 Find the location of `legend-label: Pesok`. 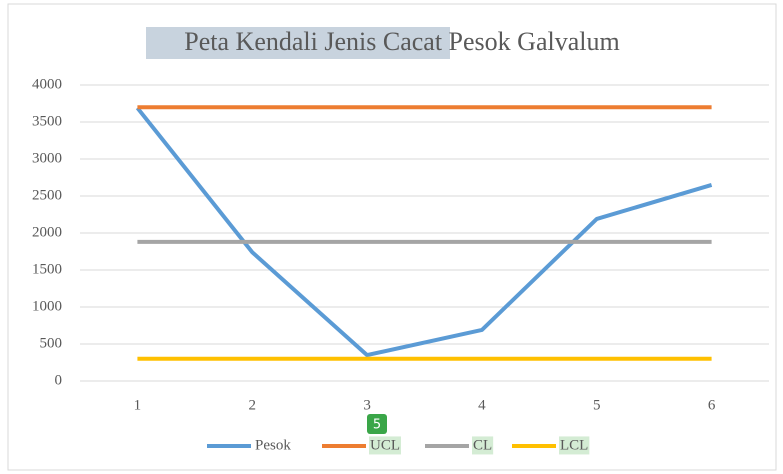

legend-label: Pesok is located at coordinates (273, 445).